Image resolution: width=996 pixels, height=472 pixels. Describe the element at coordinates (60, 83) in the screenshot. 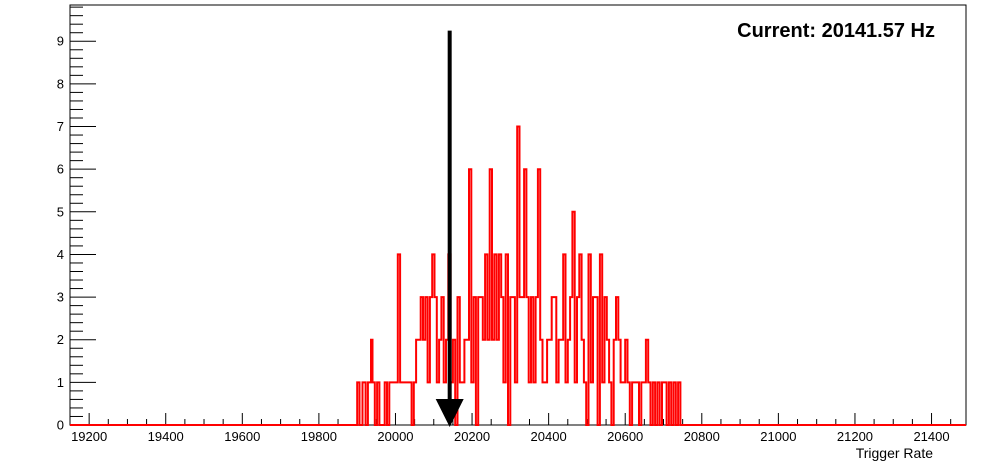

I see `y-tick-label: 8` at that location.